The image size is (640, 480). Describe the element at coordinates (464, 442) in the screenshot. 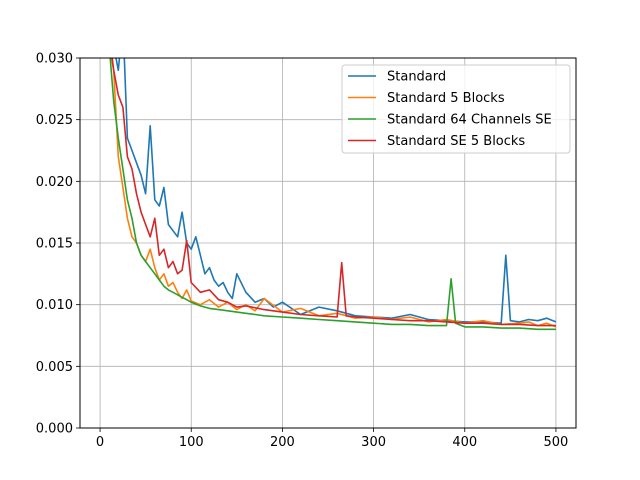

I see `x-tick-label: 400` at that location.